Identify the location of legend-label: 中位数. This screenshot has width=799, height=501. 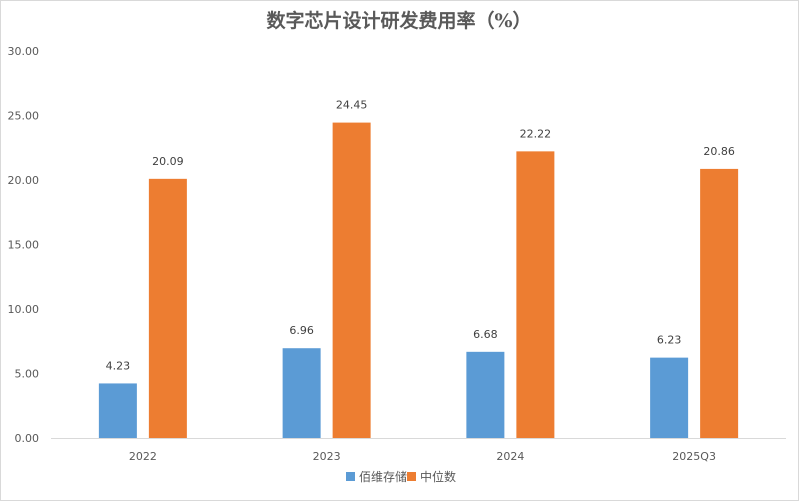
(438, 476).